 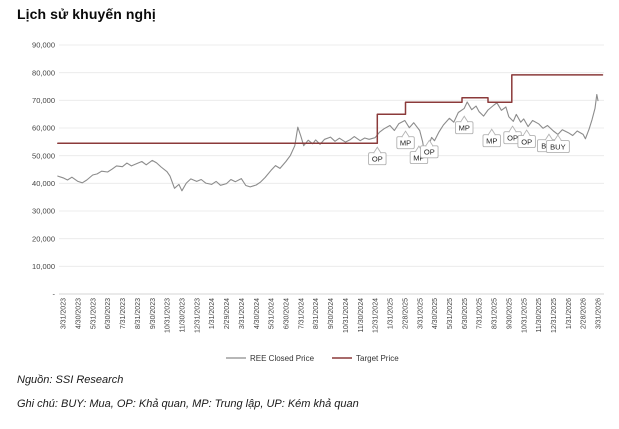 What do you see at coordinates (435, 313) in the screenshot?
I see `x-axis-tick-label: 4/30/2025` at bounding box center [435, 313].